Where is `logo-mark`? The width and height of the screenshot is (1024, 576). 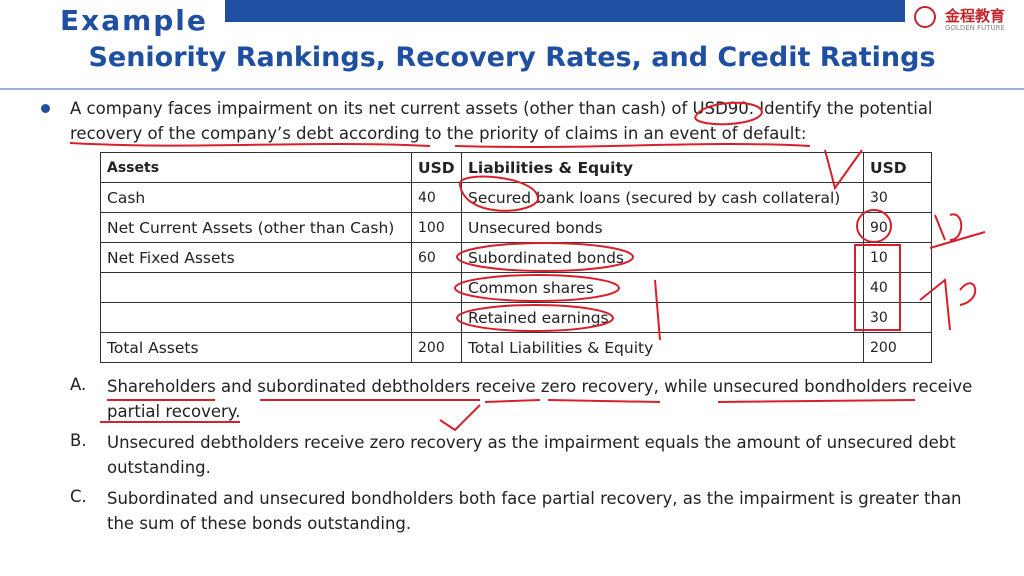
logo-mark is located at coordinates (925, 17).